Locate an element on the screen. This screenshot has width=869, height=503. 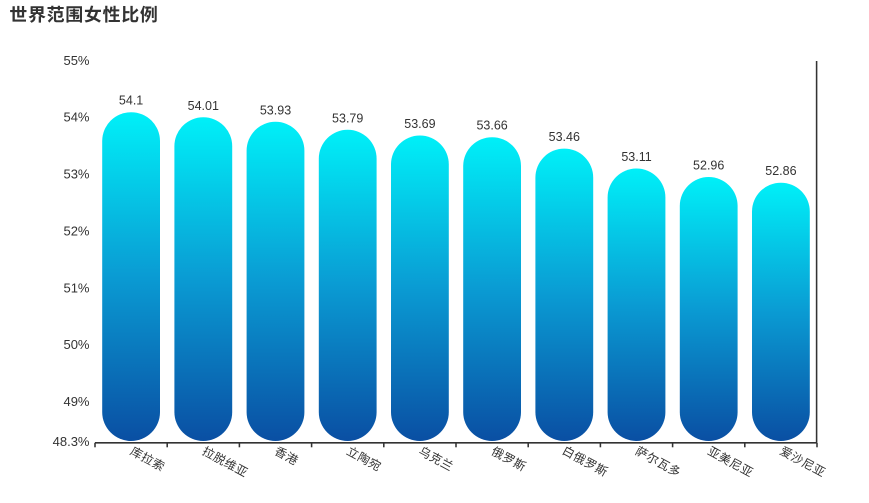
svg-text: 53.93 is located at coordinates (275, 110).